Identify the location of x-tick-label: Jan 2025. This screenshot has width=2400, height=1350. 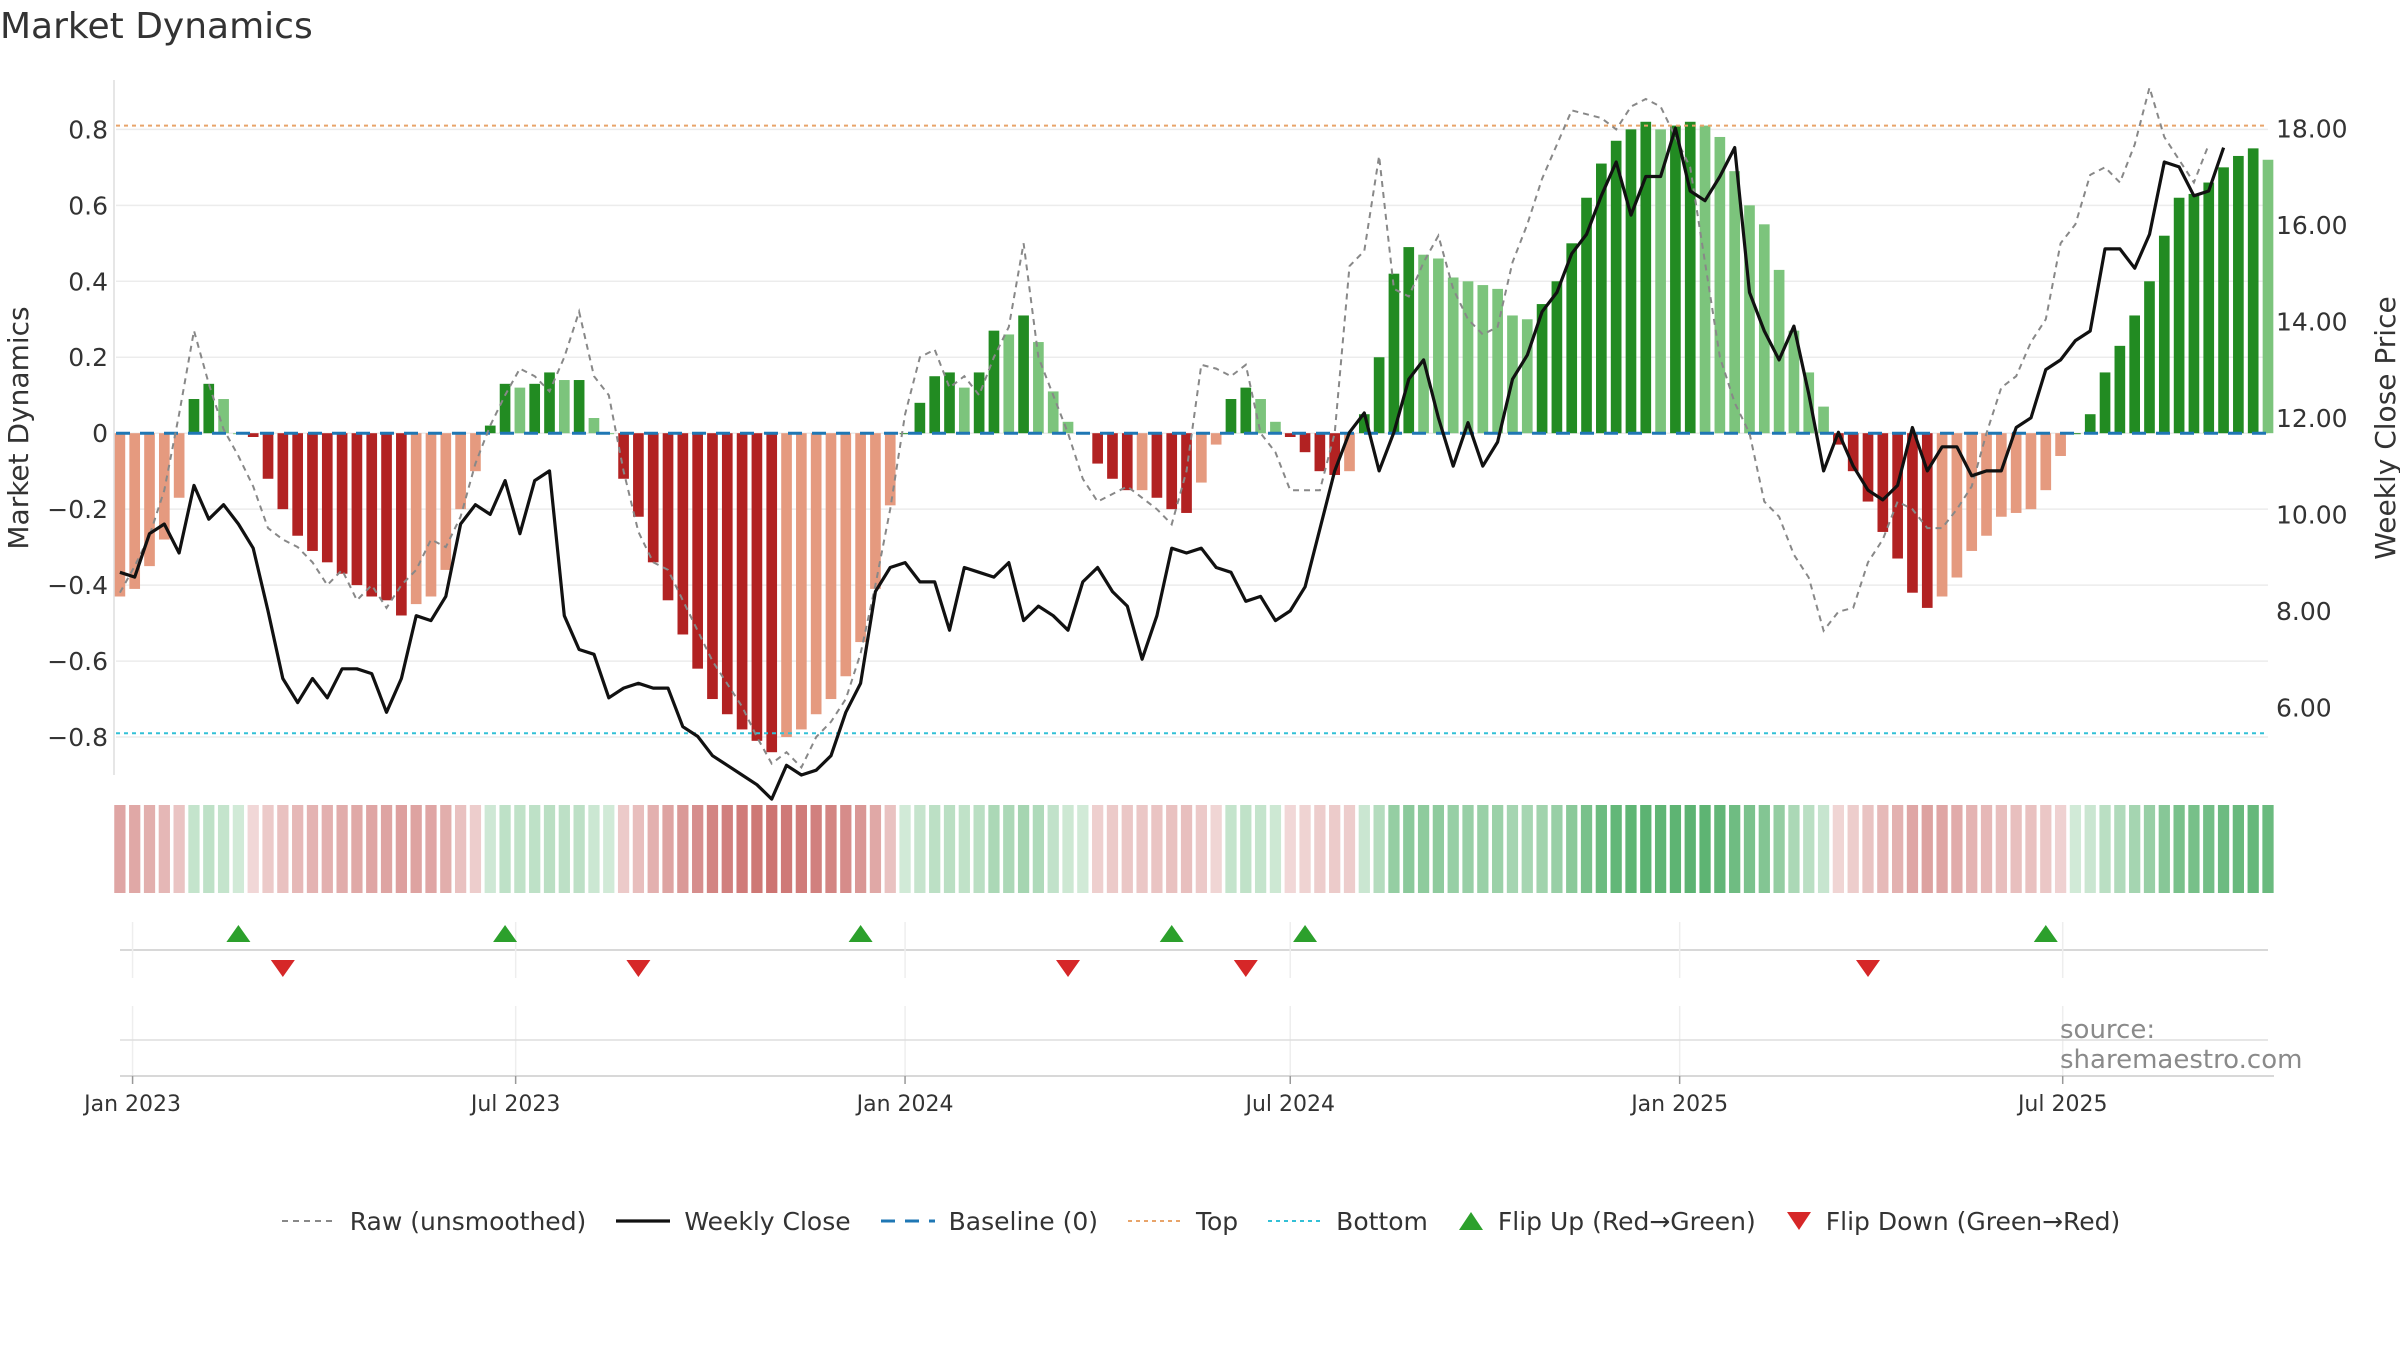
(1678, 1104).